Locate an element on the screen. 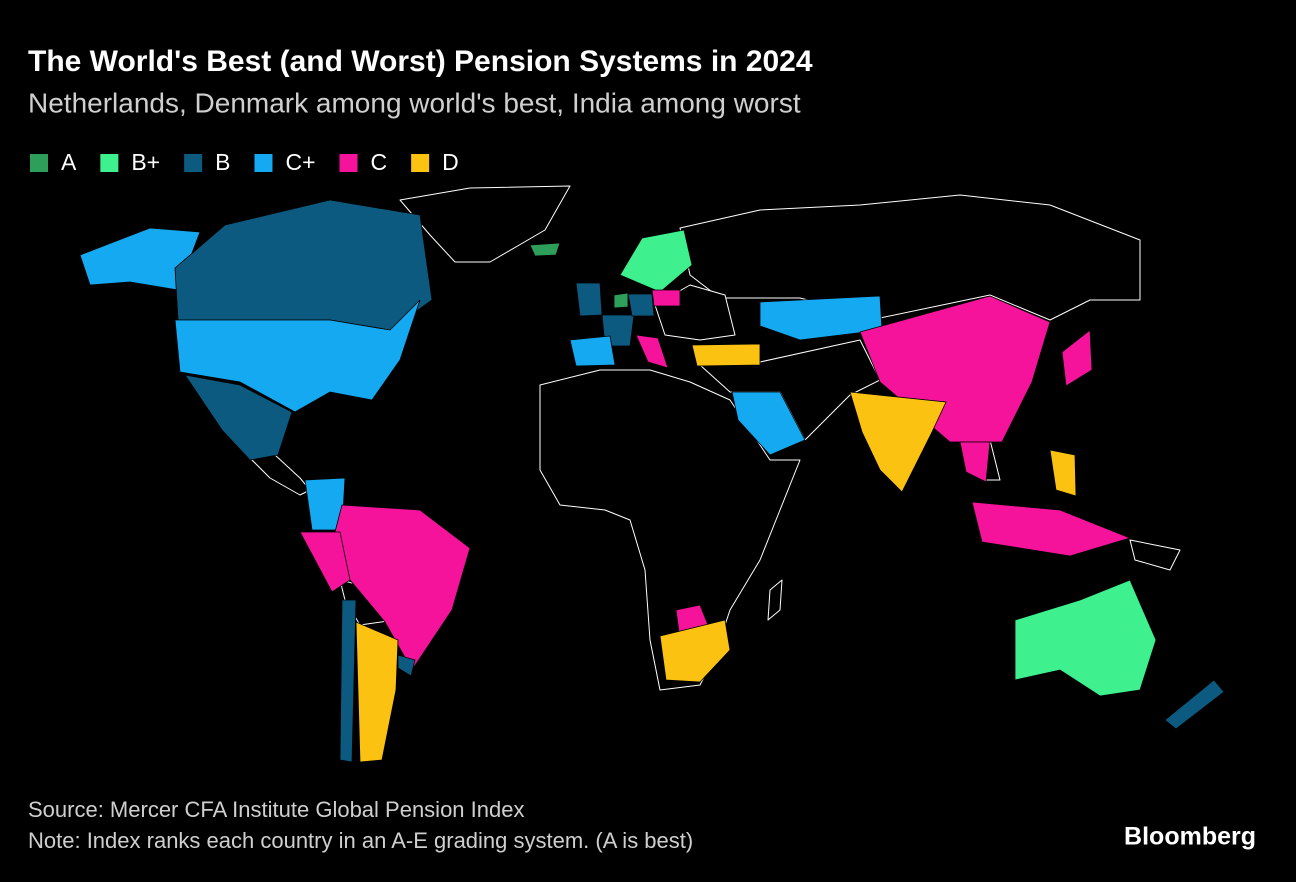  legend-label: B is located at coordinates (222, 162).